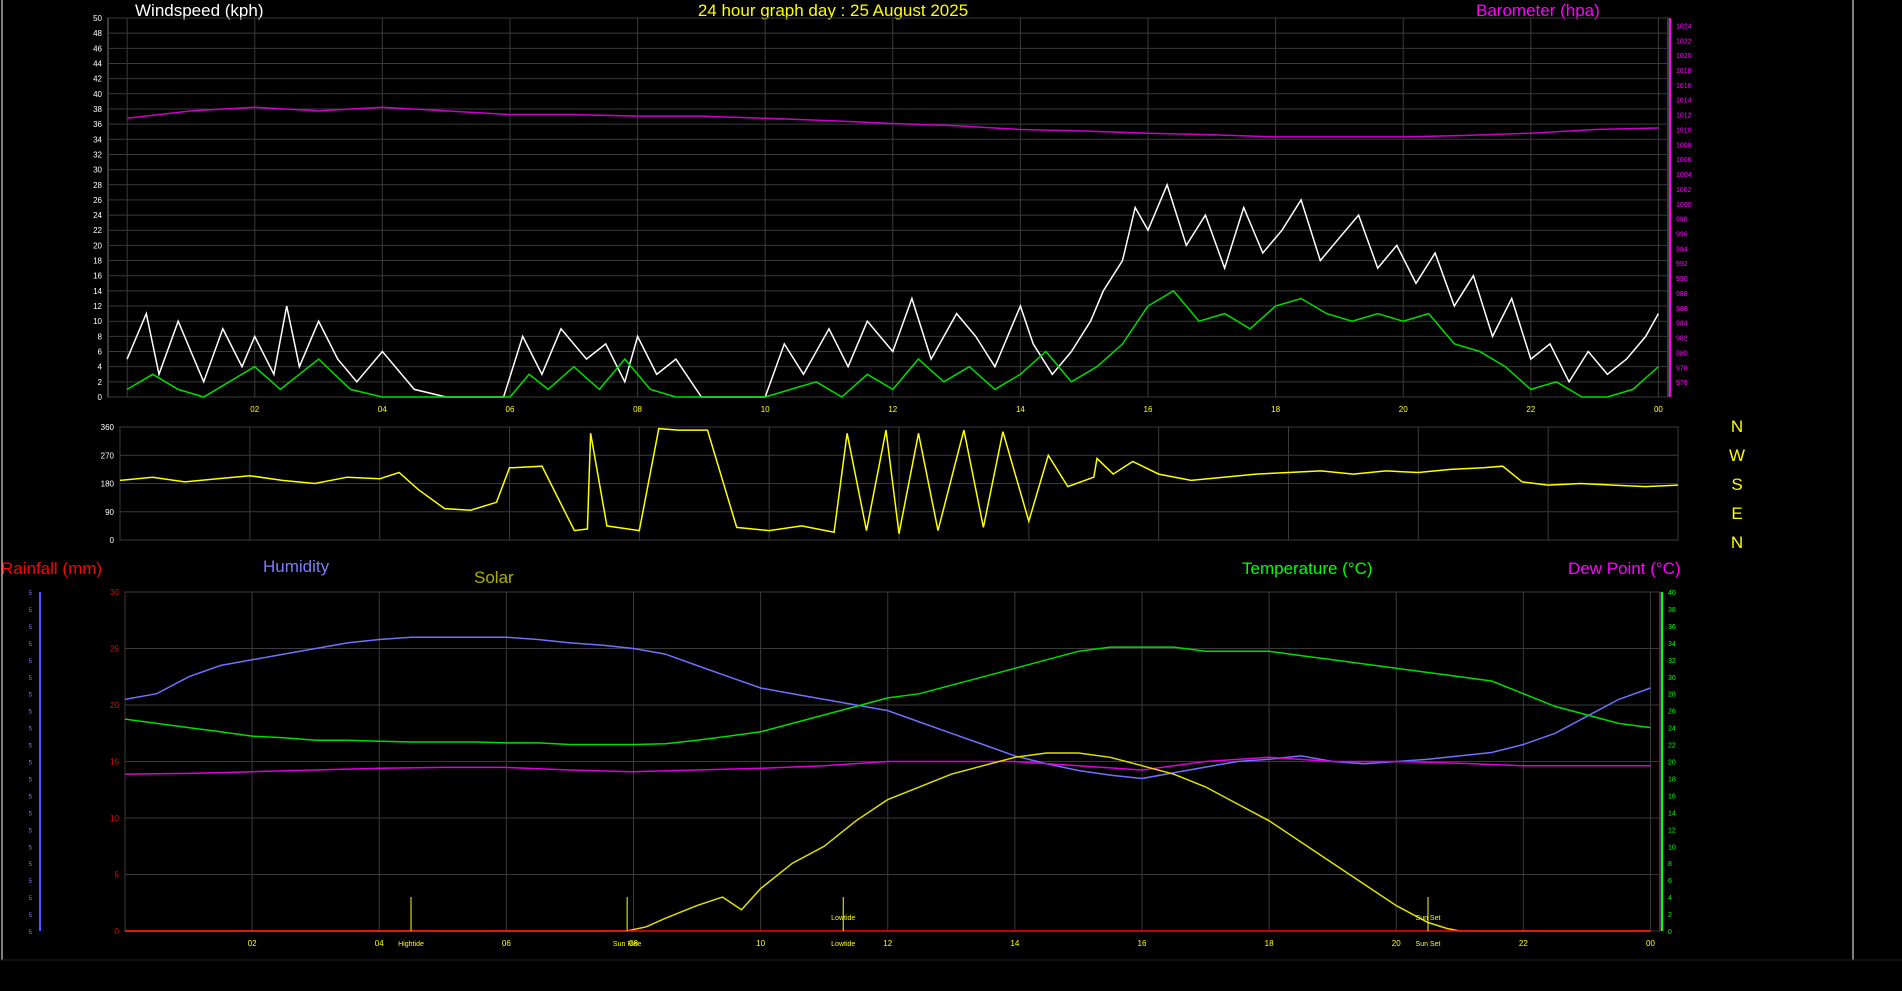 The height and width of the screenshot is (991, 1902). I want to click on y-tick-right: 1014, so click(1684, 101).